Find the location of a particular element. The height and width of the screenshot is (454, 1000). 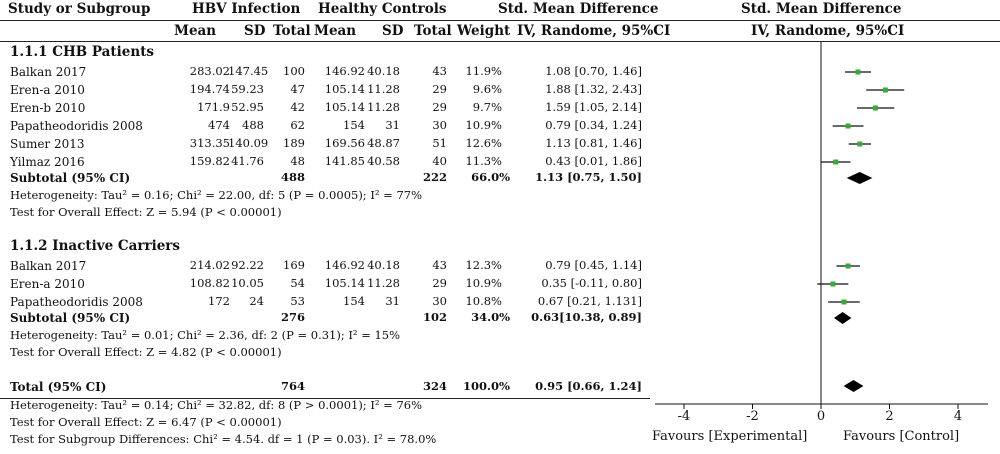

study-row-1-2-label: Eren-a 2010 is located at coordinates (47, 90).